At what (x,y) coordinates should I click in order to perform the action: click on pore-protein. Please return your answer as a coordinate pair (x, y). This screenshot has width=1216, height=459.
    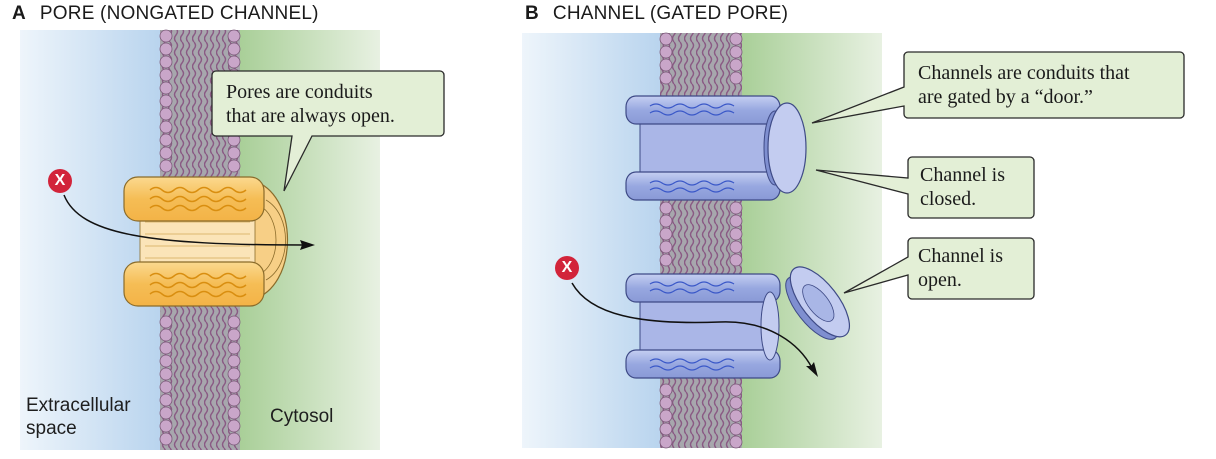
    Looking at the image, I should click on (205, 241).